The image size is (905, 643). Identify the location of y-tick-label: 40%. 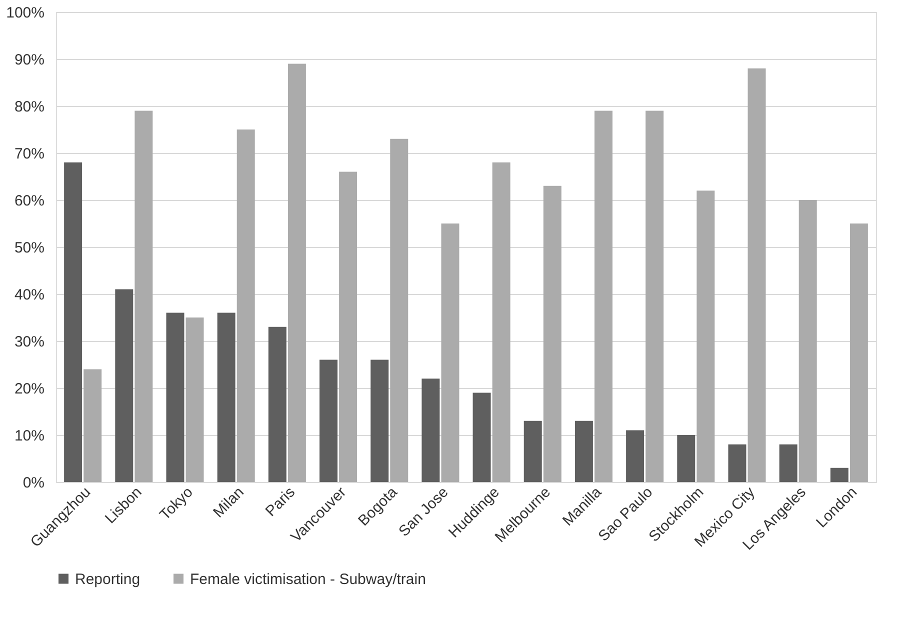
(29, 295).